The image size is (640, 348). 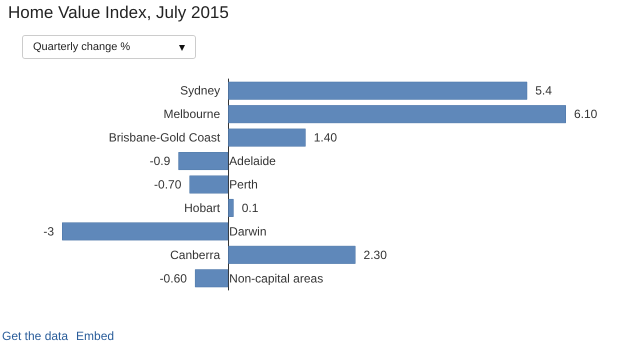 What do you see at coordinates (276, 278) in the screenshot?
I see `y-tick-label: Non-capital areas` at bounding box center [276, 278].